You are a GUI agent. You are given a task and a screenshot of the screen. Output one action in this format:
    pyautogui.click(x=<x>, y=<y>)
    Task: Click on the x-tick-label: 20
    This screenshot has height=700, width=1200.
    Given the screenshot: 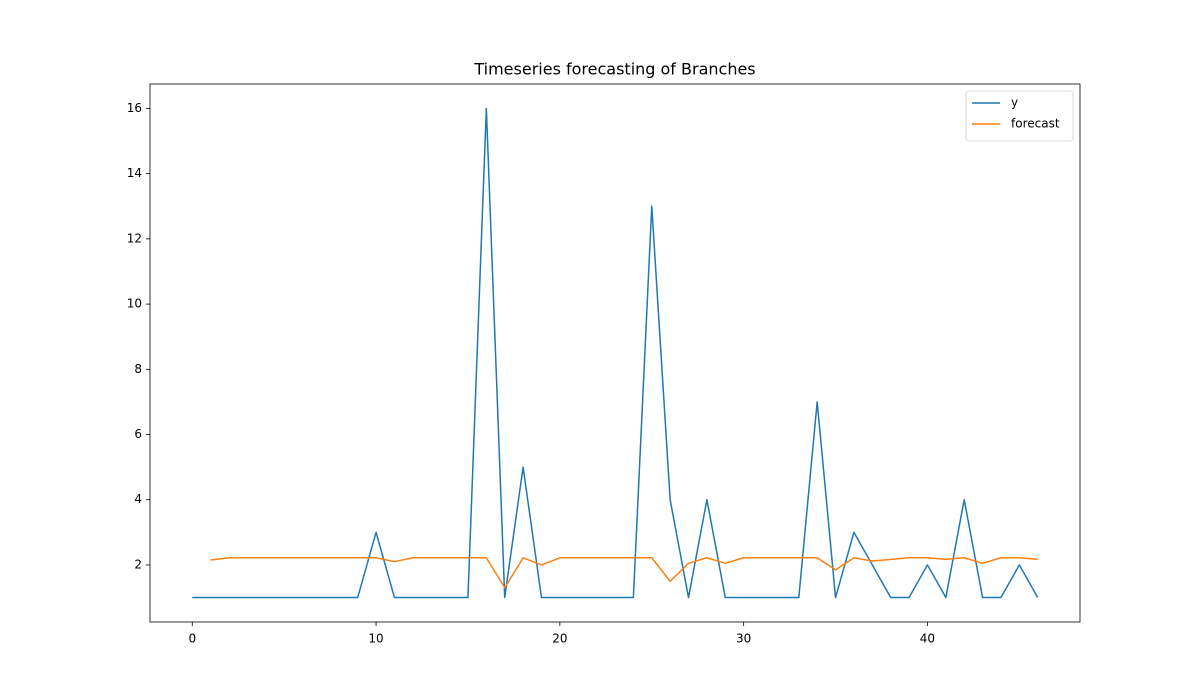 What is the action you would take?
    pyautogui.click(x=559, y=639)
    